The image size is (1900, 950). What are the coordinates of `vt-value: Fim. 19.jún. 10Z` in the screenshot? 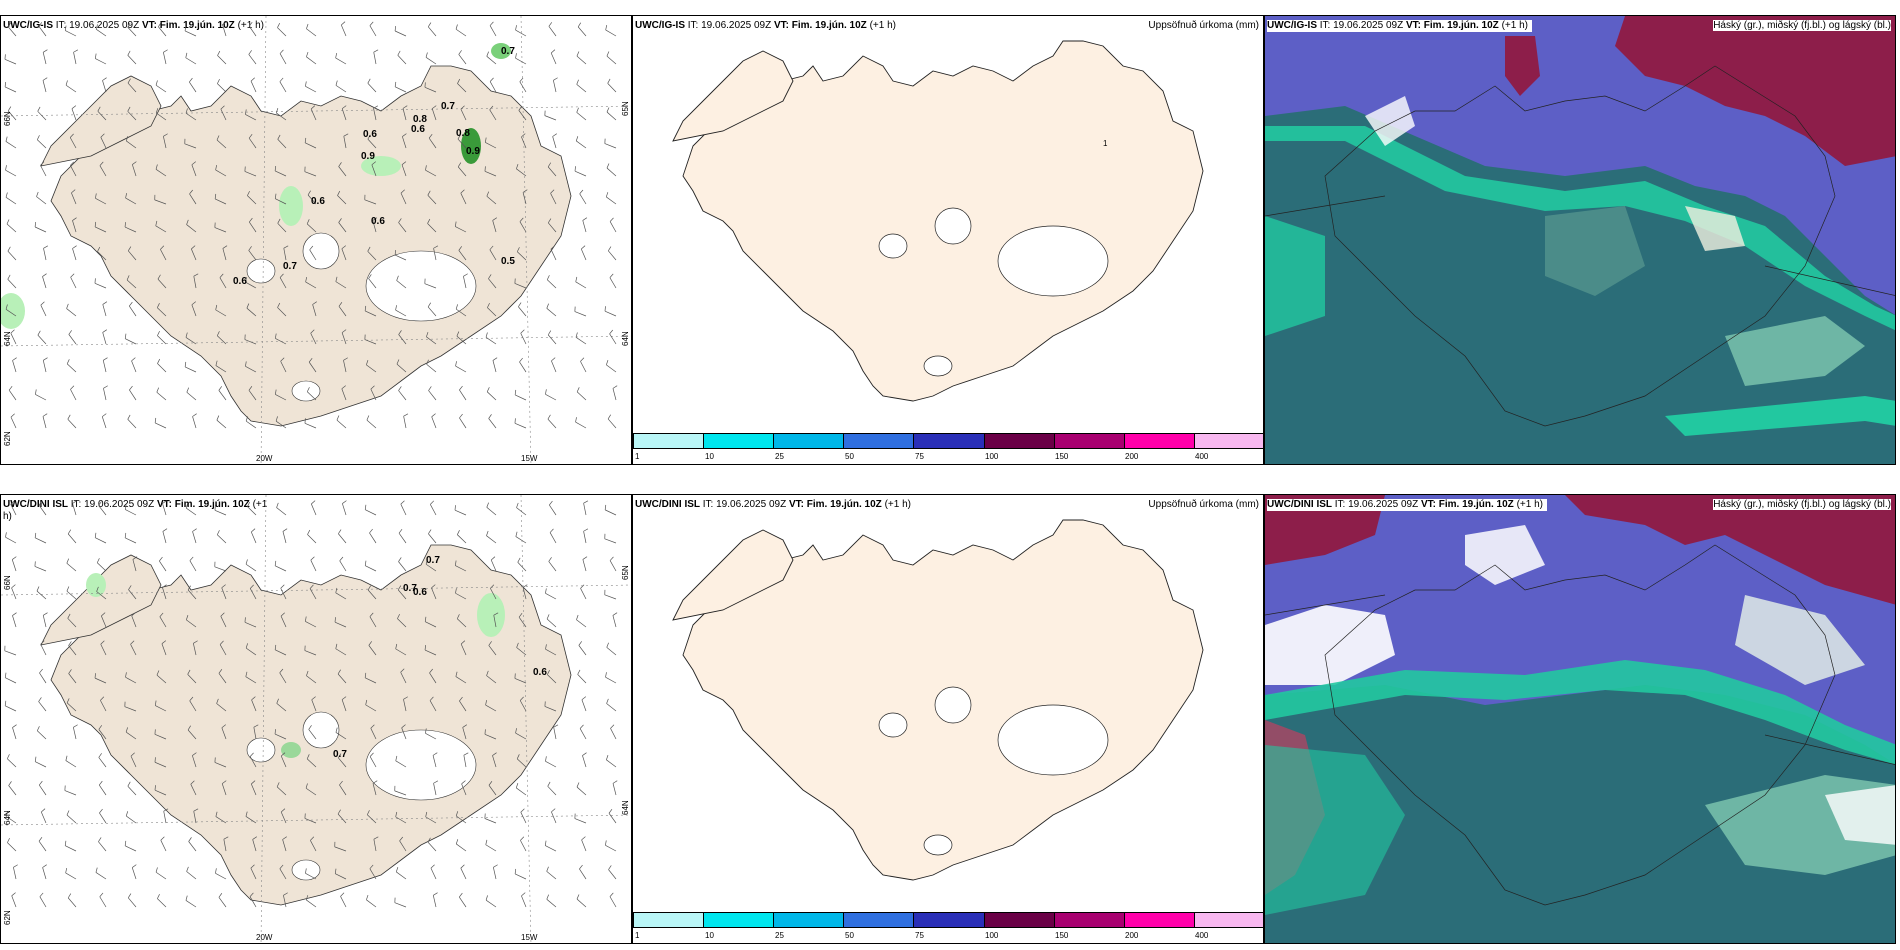 It's located at (1461, 25).